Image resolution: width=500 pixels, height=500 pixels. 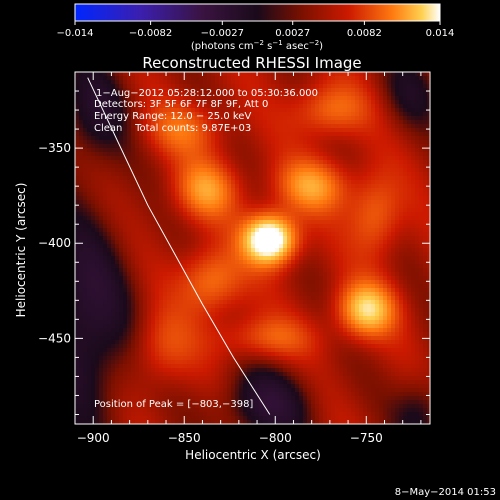 What do you see at coordinates (257, 12) in the screenshot?
I see `colorbar-scale` at bounding box center [257, 12].